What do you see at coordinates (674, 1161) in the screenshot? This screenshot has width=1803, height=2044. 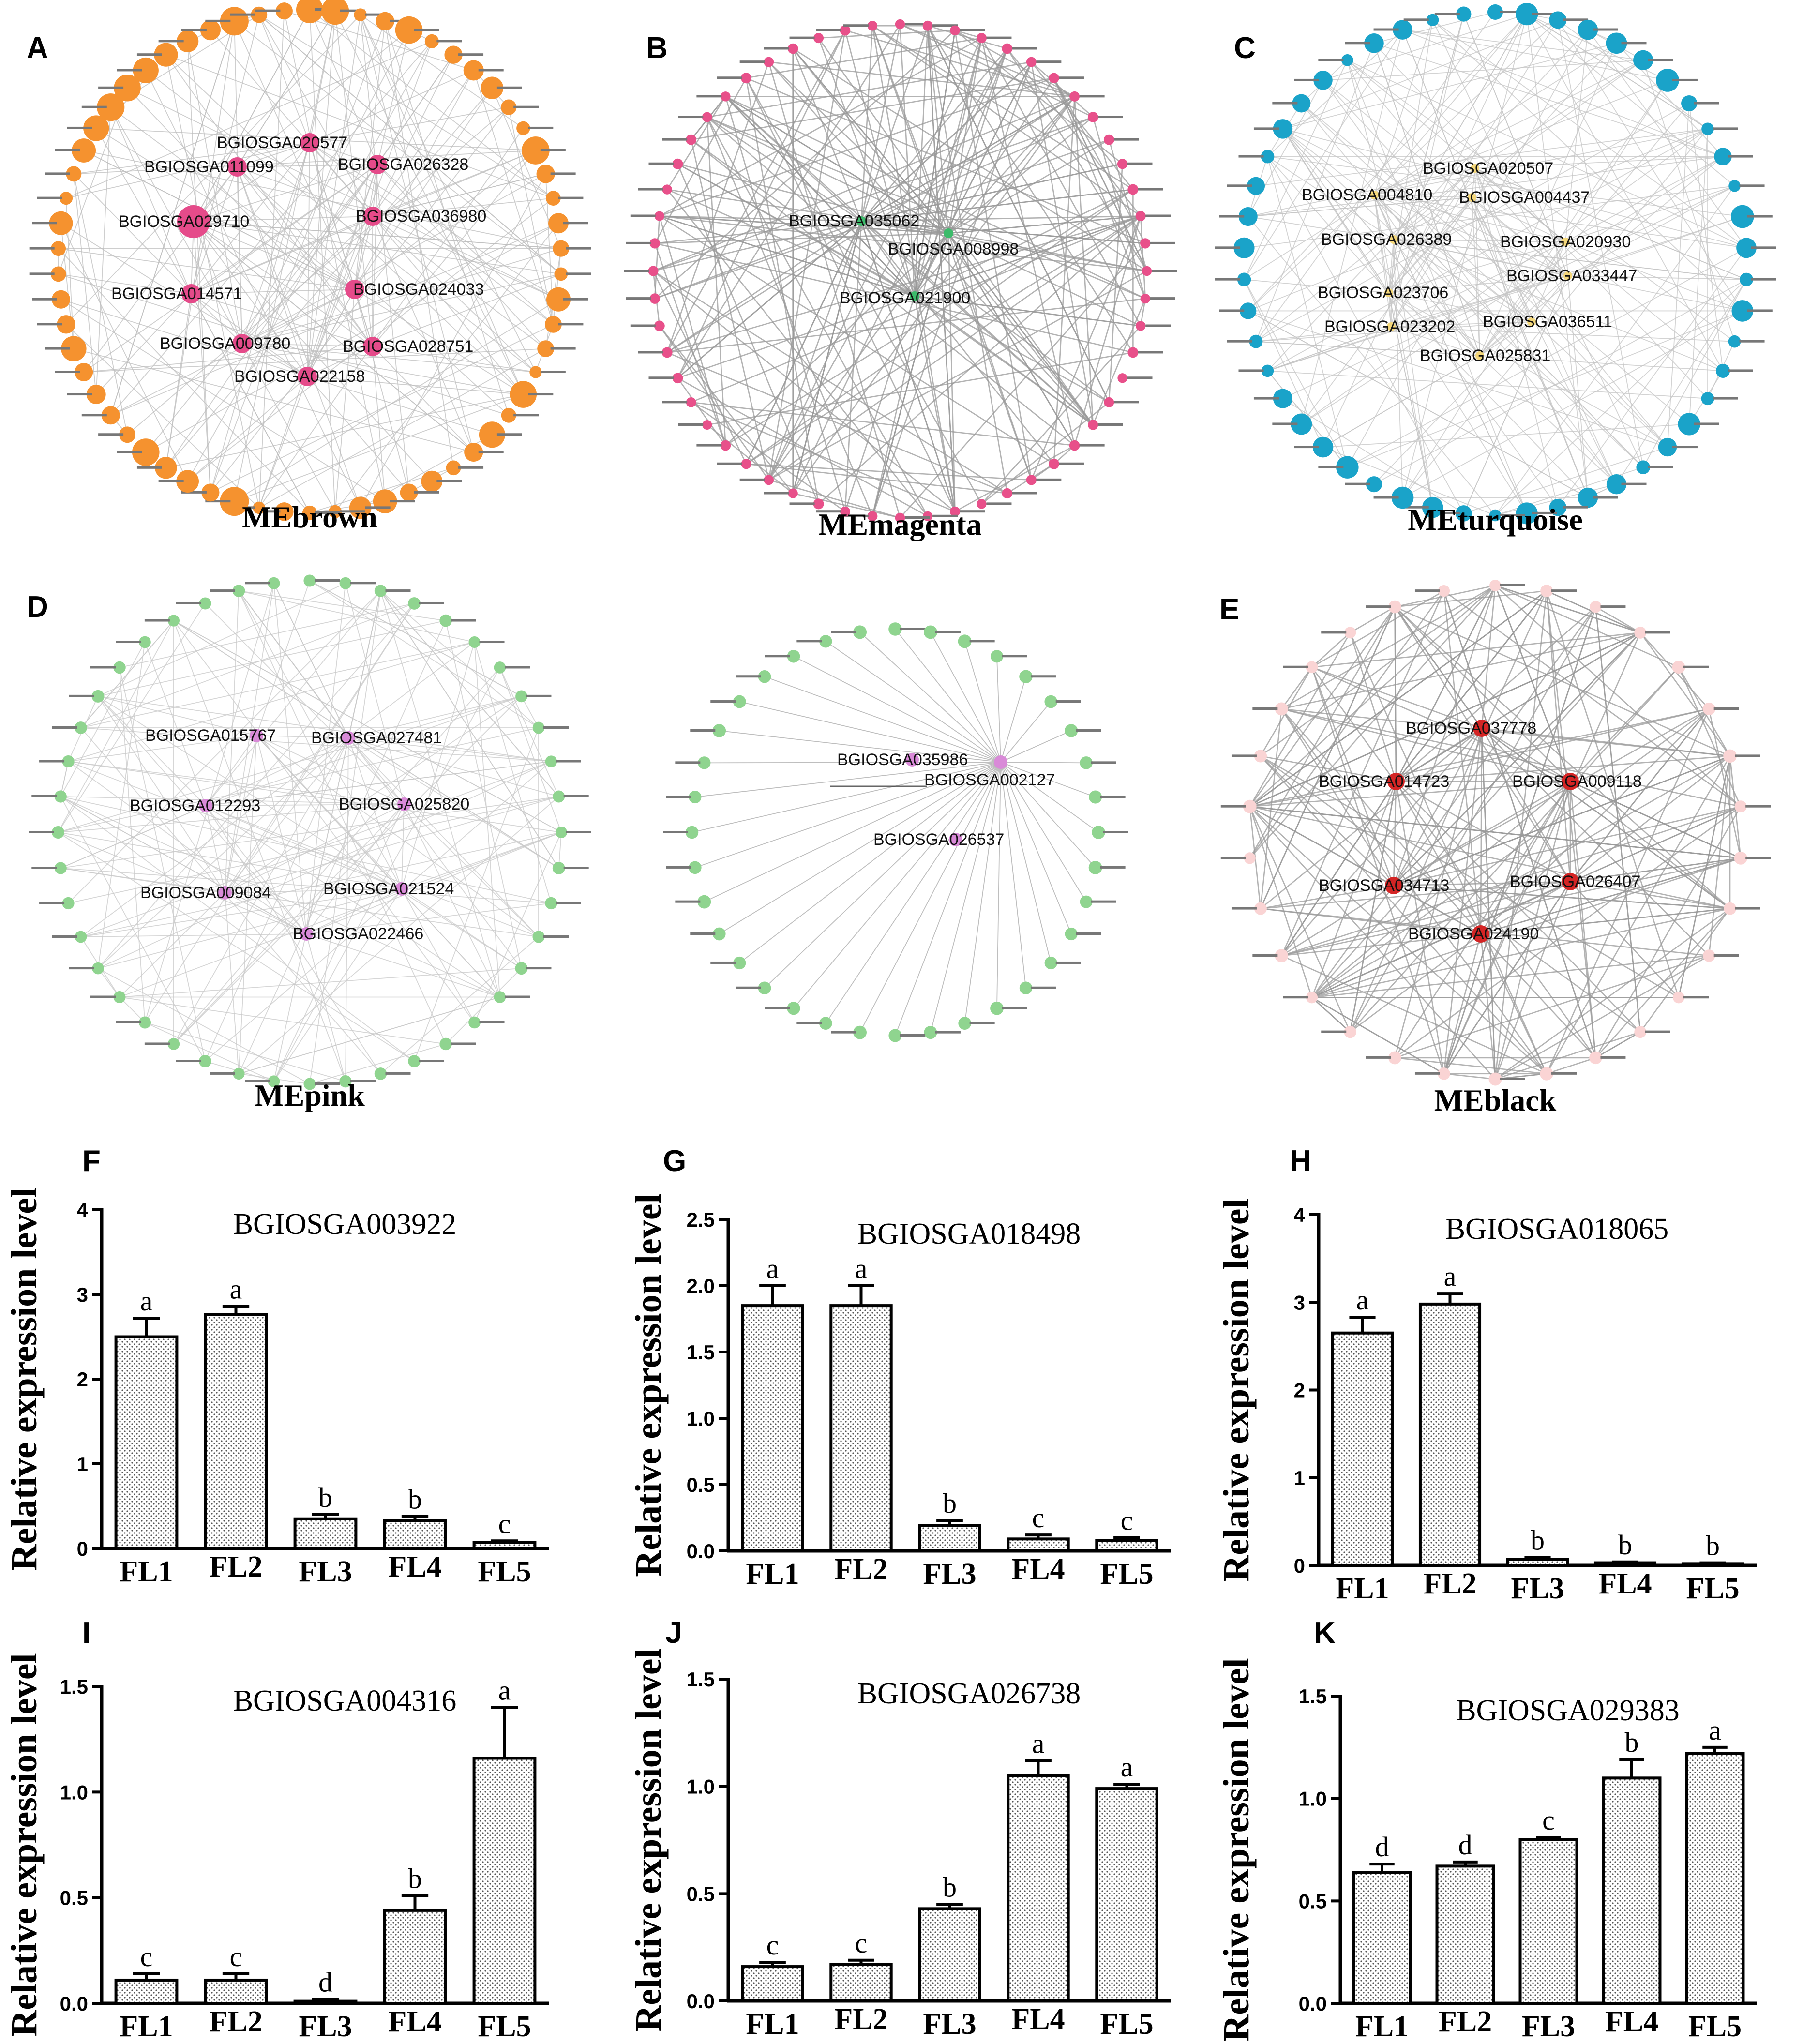 I see `panel-letter: G` at bounding box center [674, 1161].